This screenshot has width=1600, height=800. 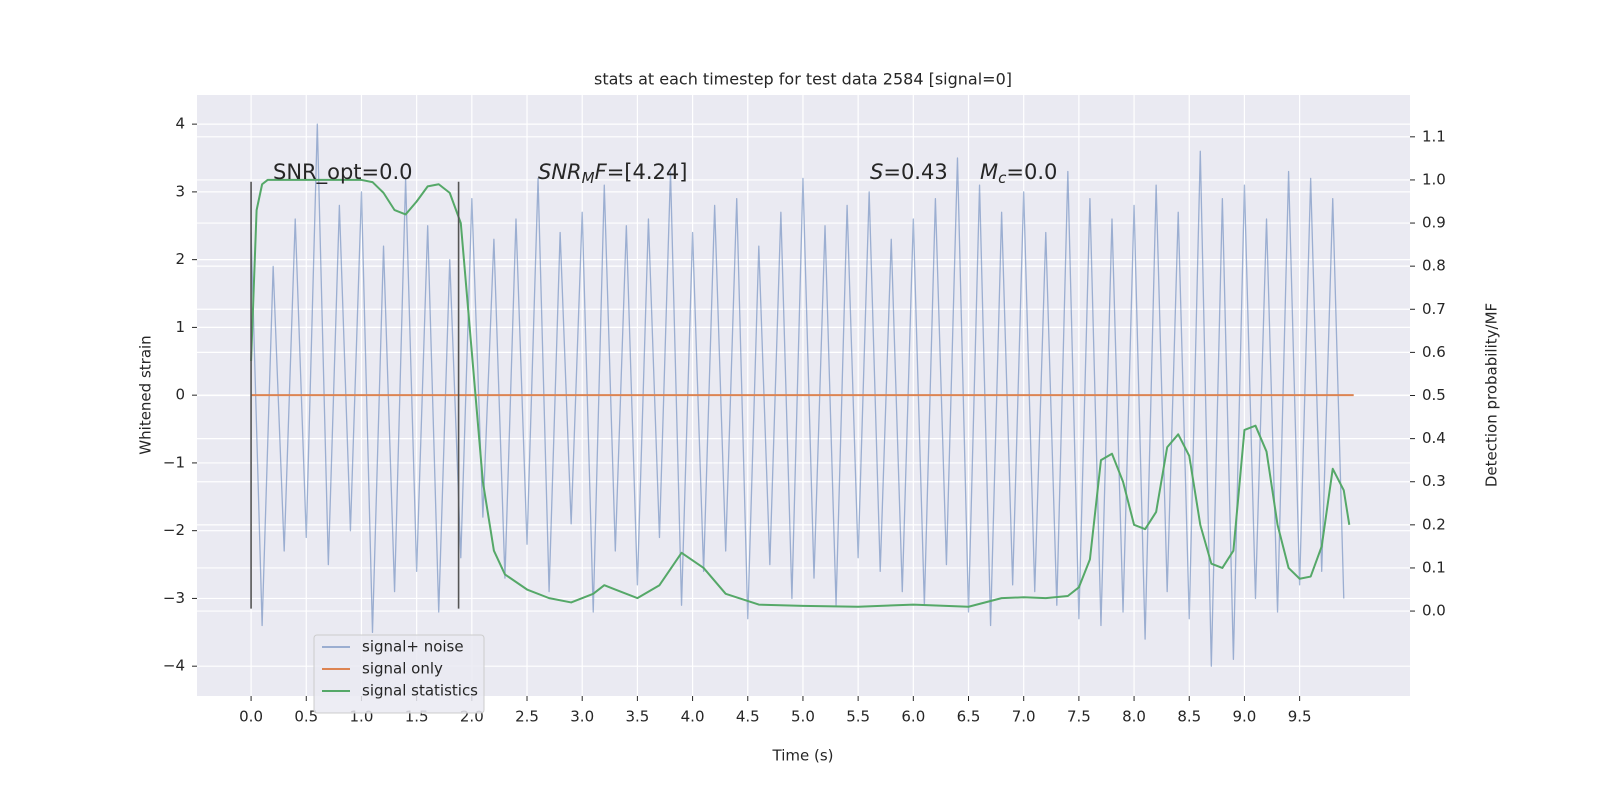 I want to click on x-tick-label: 4.0, so click(x=693, y=717).